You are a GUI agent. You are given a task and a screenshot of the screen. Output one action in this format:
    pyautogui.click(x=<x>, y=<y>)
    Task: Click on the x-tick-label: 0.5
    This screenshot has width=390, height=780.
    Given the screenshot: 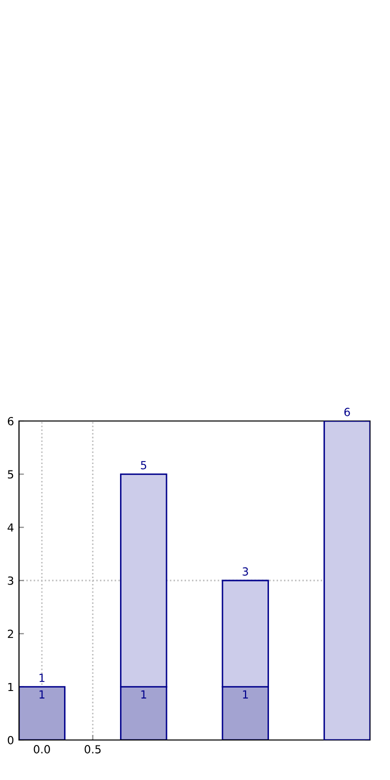 What is the action you would take?
    pyautogui.click(x=92, y=749)
    